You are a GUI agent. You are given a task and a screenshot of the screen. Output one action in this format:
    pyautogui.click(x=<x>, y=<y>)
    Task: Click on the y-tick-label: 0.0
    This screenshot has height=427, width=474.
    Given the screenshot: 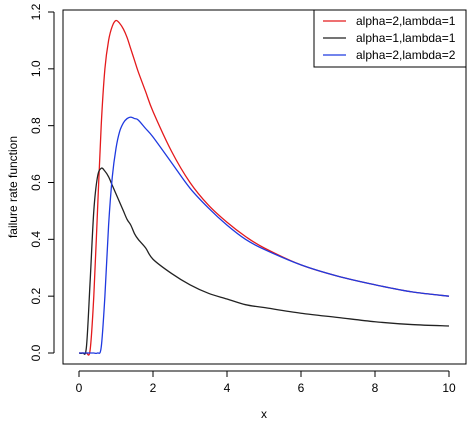 What is the action you would take?
    pyautogui.click(x=36, y=352)
    